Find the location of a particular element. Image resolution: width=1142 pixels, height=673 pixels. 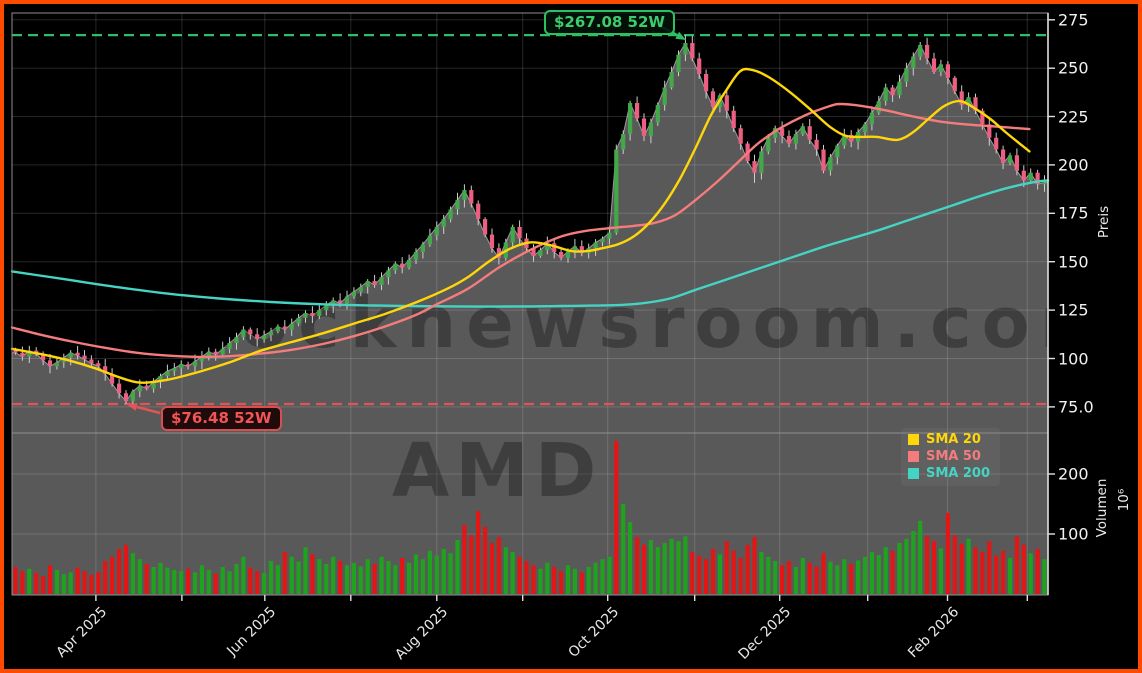

volume-tick-label: 100 is located at coordinates (1073, 534).